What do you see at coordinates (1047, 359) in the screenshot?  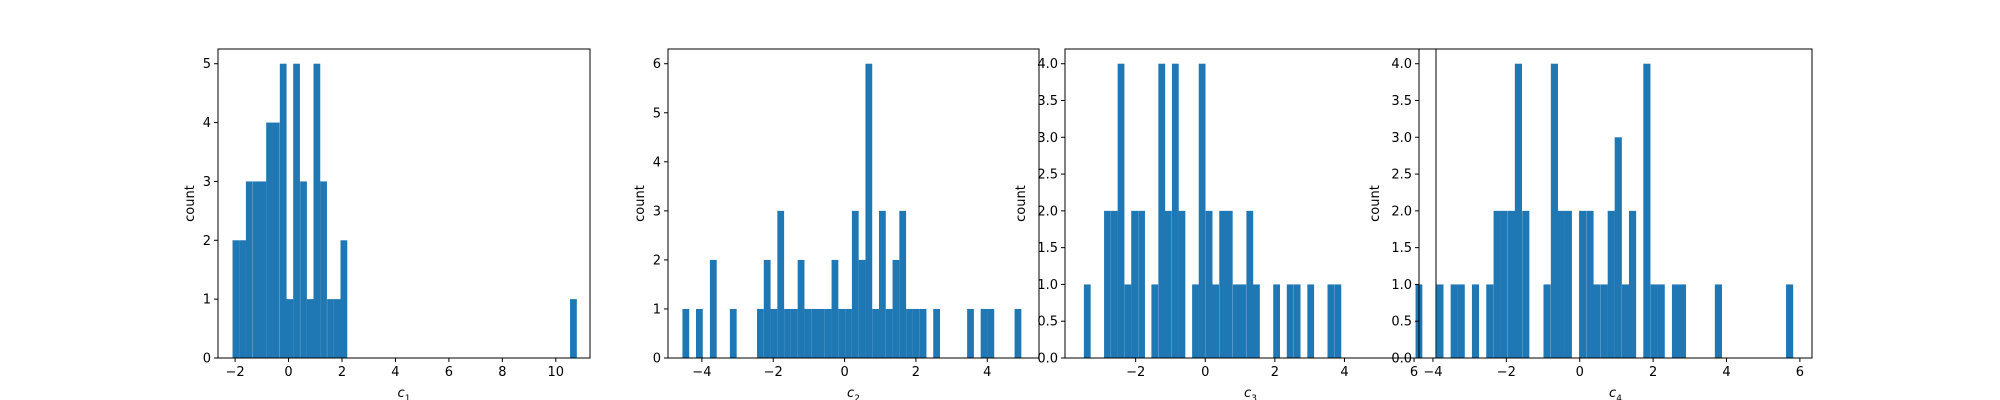 I see `y-tick-label: 0.0` at bounding box center [1047, 359].